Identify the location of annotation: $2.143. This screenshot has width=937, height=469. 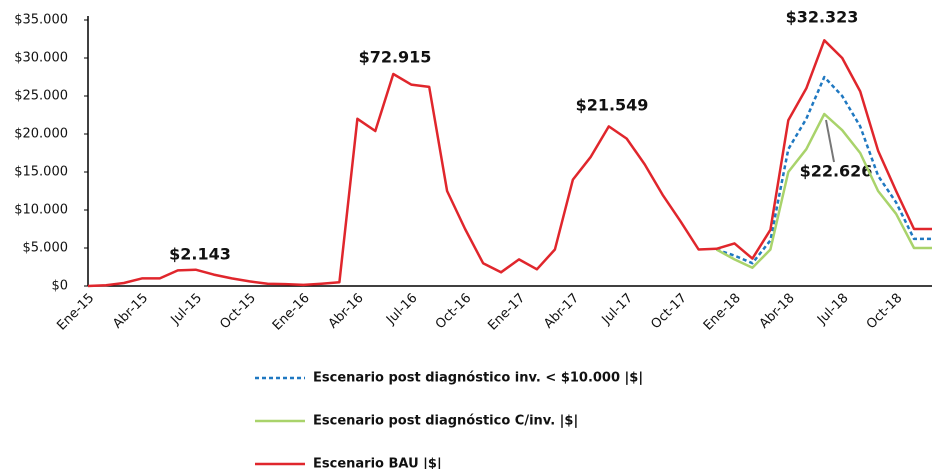
(200, 254).